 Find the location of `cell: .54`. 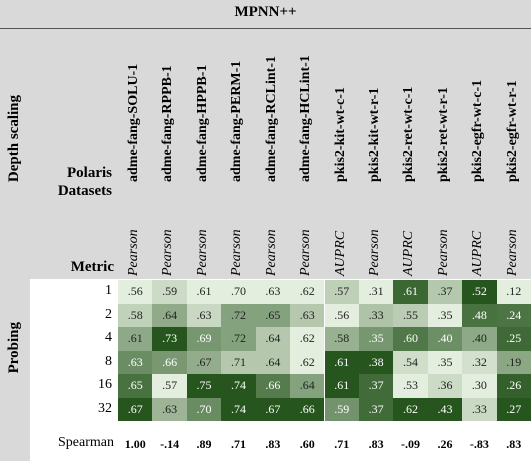

cell: .54 is located at coordinates (410, 362).